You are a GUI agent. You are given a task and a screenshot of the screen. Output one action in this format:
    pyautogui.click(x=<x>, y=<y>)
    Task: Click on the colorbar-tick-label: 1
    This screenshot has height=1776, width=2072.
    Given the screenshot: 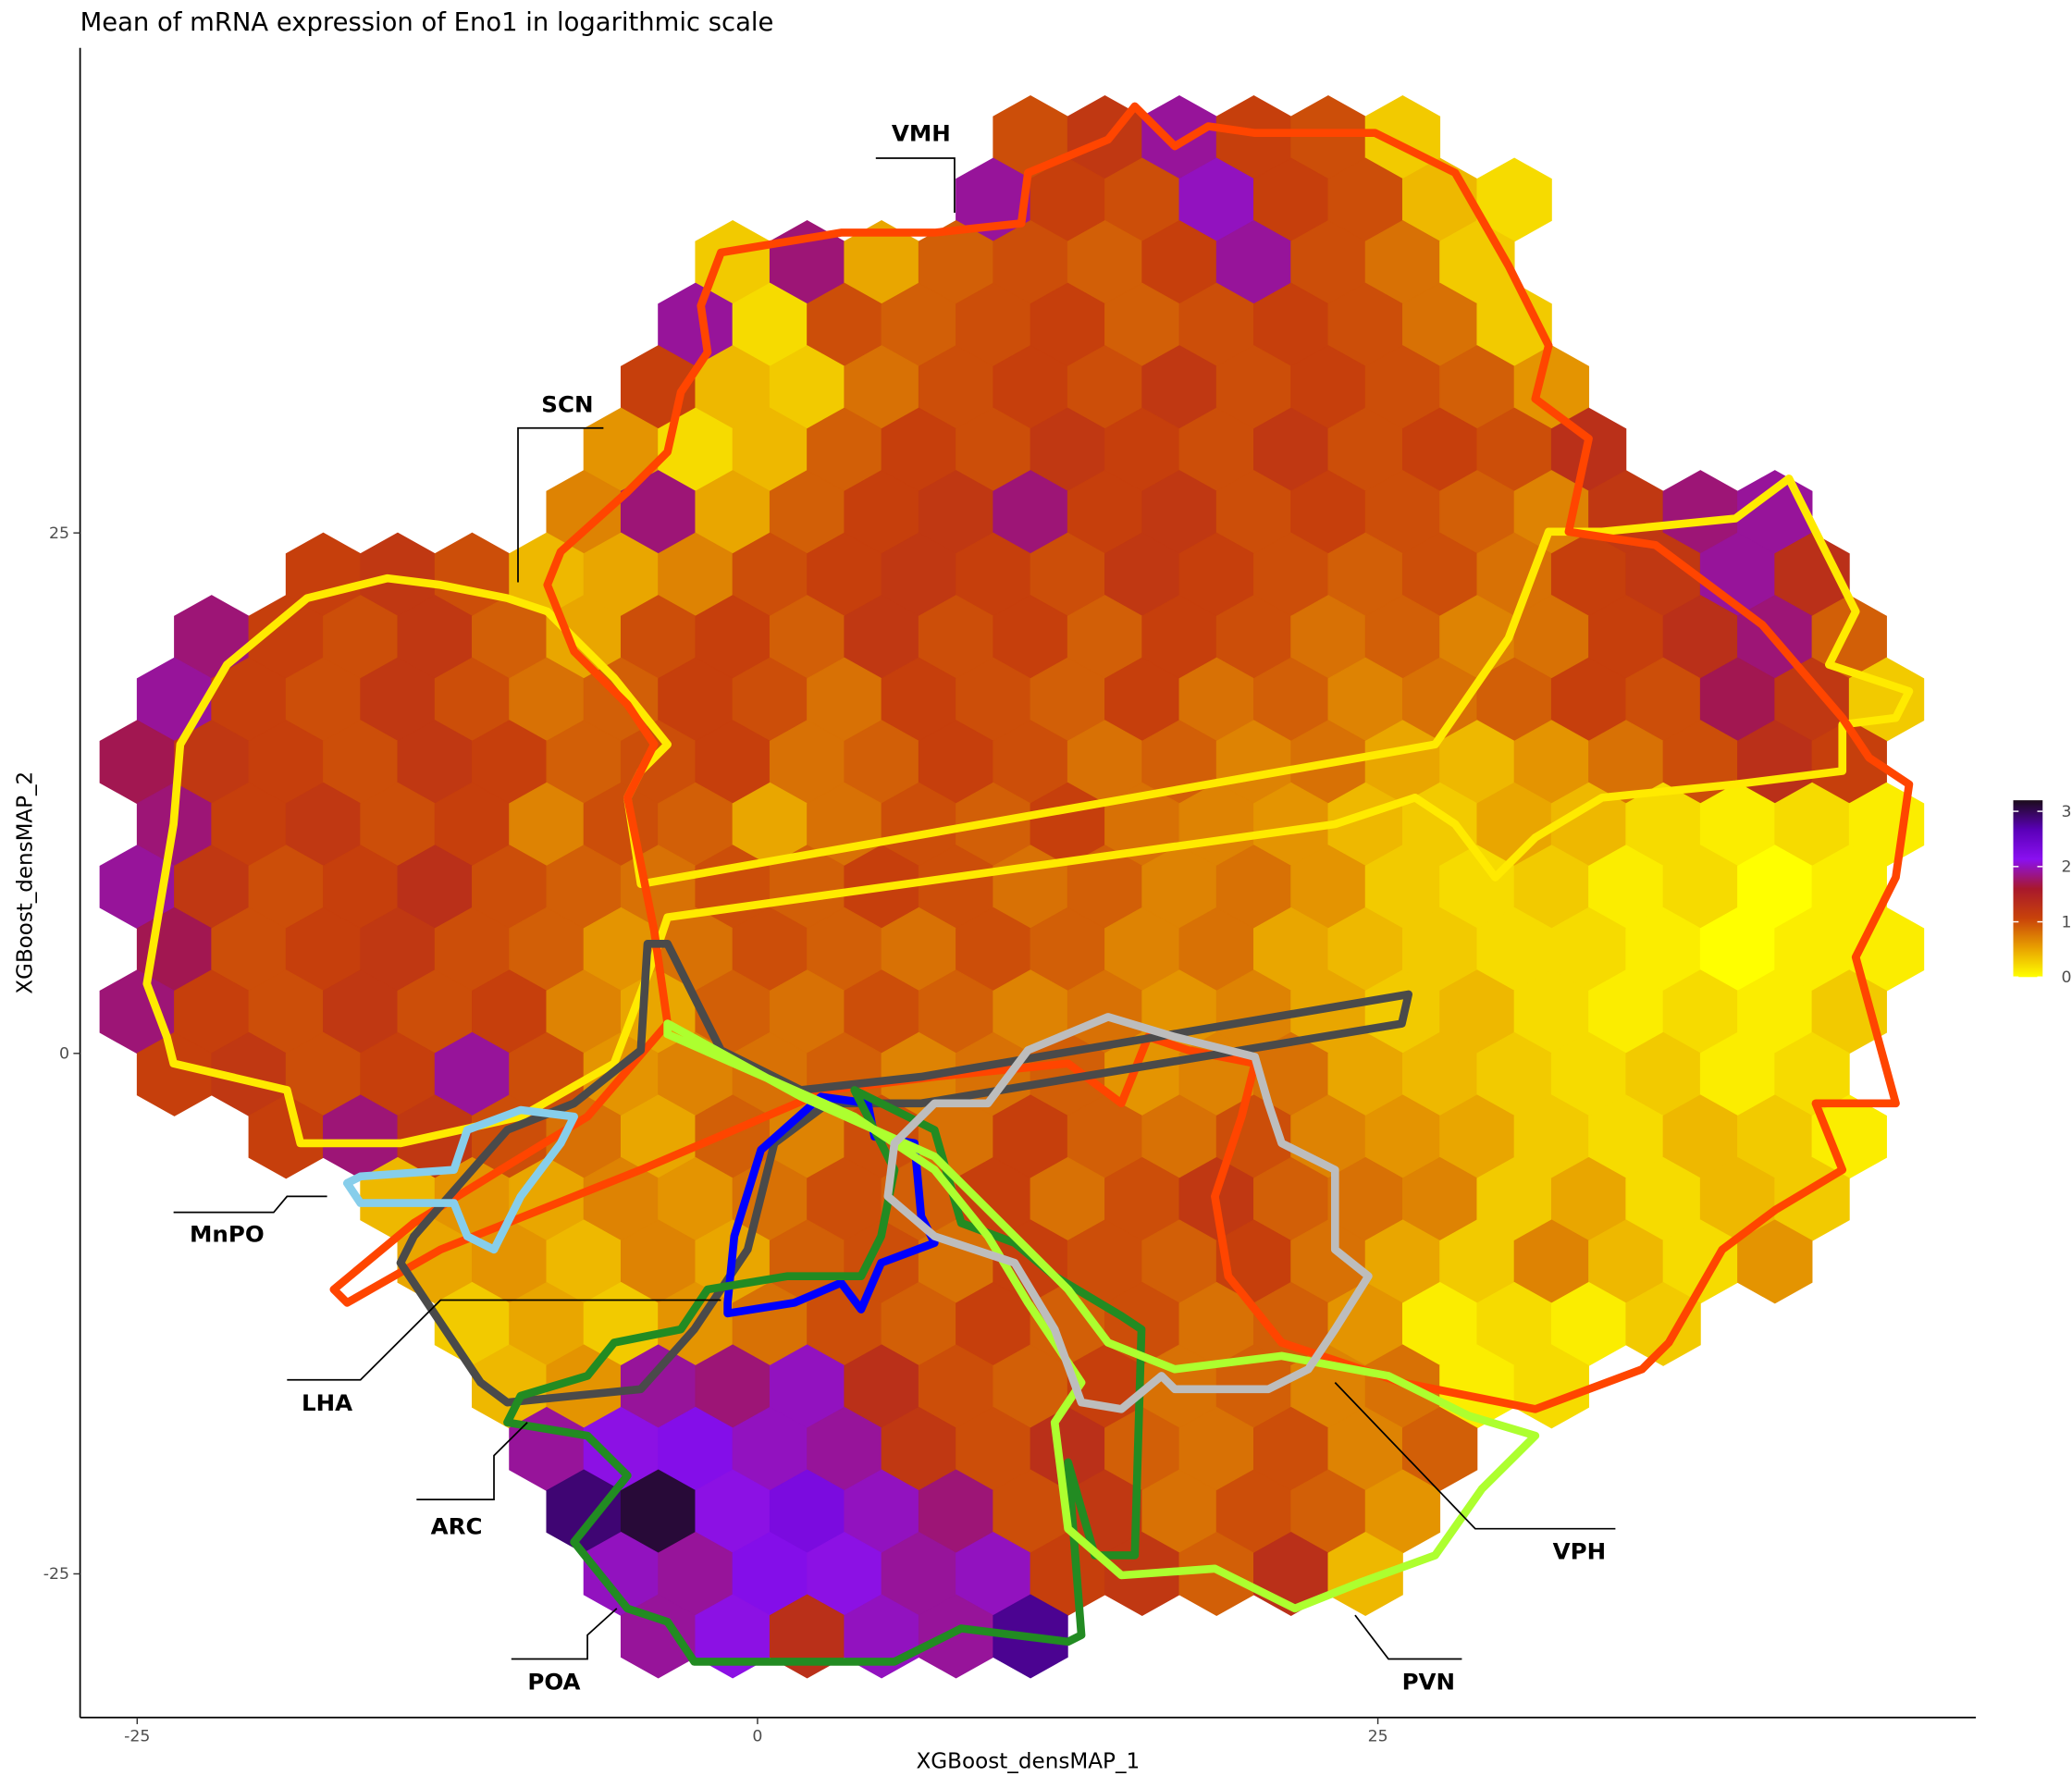 What is the action you would take?
    pyautogui.click(x=2066, y=922)
    